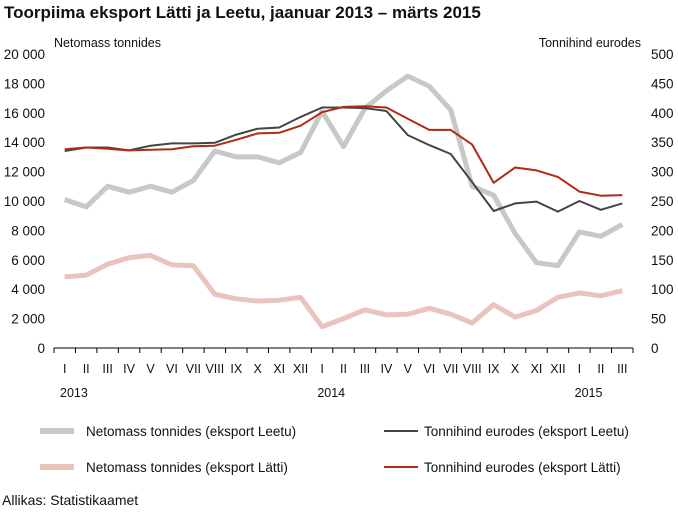  What do you see at coordinates (187, 467) in the screenshot?
I see `legend-label: Netomass tonnides (eksport Lätti)` at bounding box center [187, 467].